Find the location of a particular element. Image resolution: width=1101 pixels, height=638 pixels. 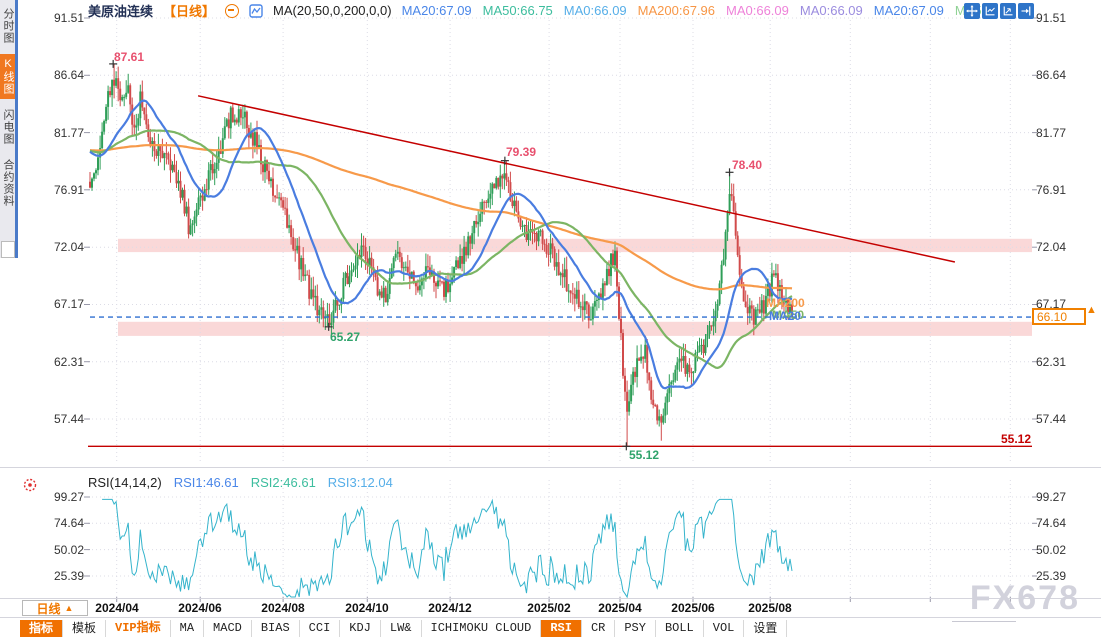

annotation-high-1: 87.61 is located at coordinates (129, 57).